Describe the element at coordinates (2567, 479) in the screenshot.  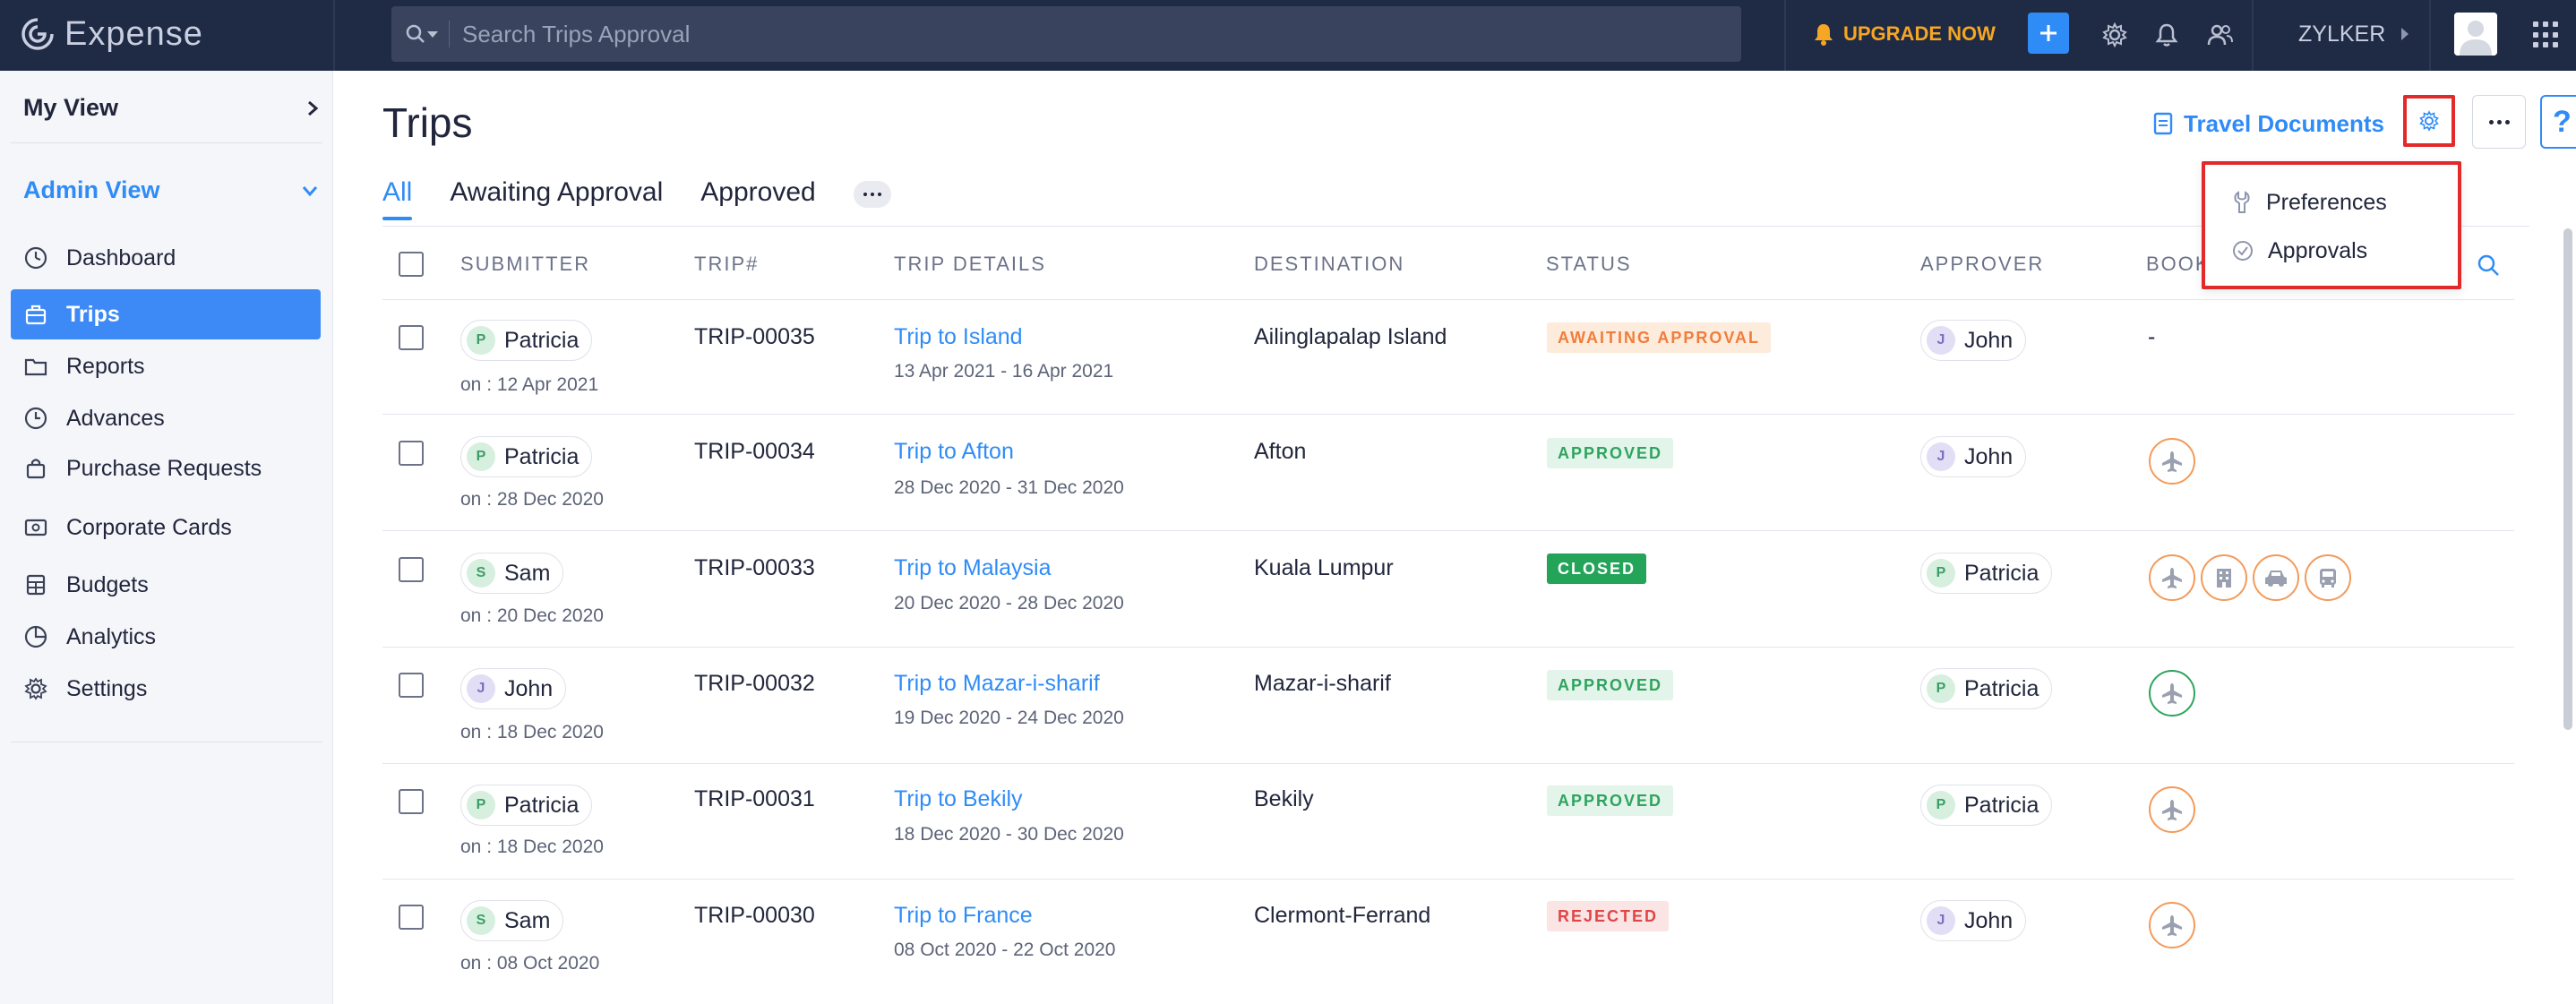
I see `vertical-scrollbar` at that location.